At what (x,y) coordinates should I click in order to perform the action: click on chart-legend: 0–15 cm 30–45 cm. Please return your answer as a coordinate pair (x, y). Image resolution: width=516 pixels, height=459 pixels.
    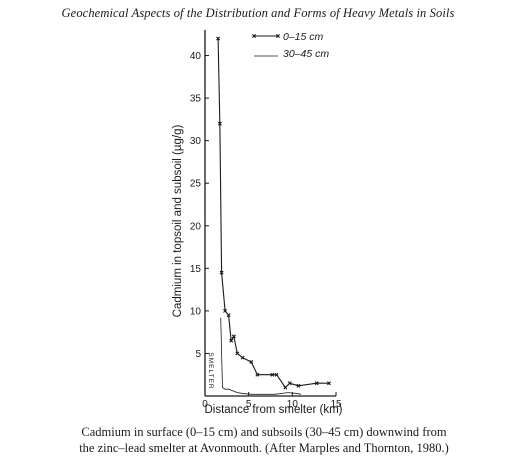
    Looking at the image, I should click on (290, 45).